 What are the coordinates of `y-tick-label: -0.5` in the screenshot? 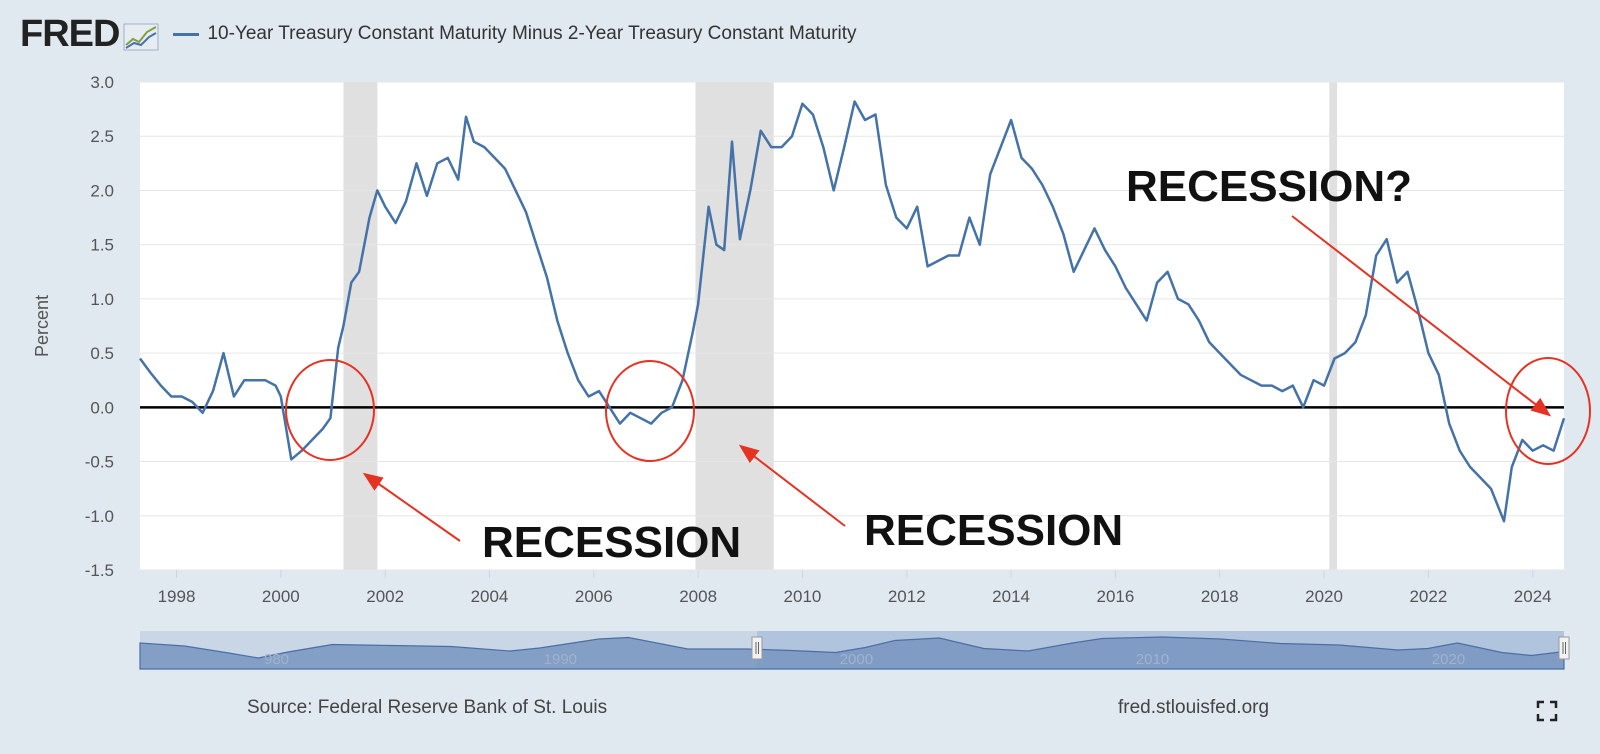 It's located at (99, 462).